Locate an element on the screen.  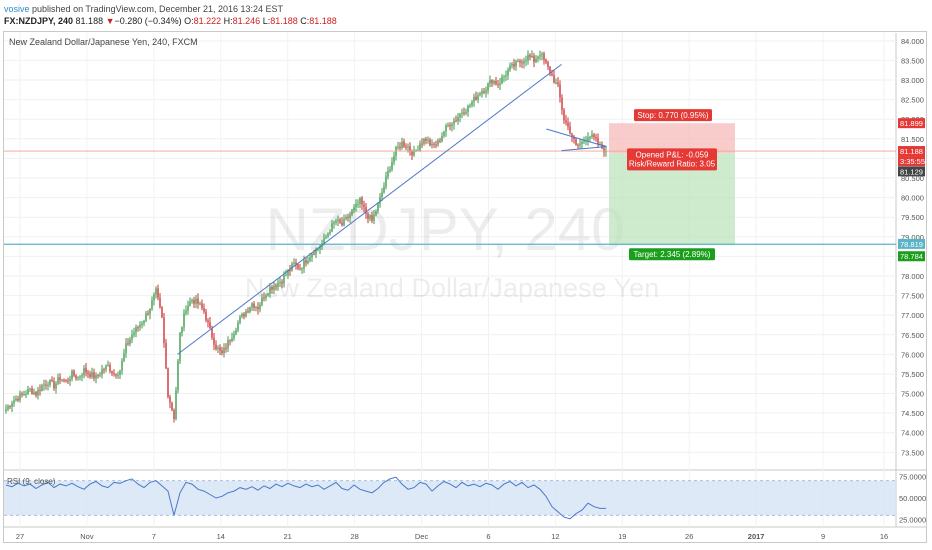
price-tick-label: 74.500 is located at coordinates (912, 413).